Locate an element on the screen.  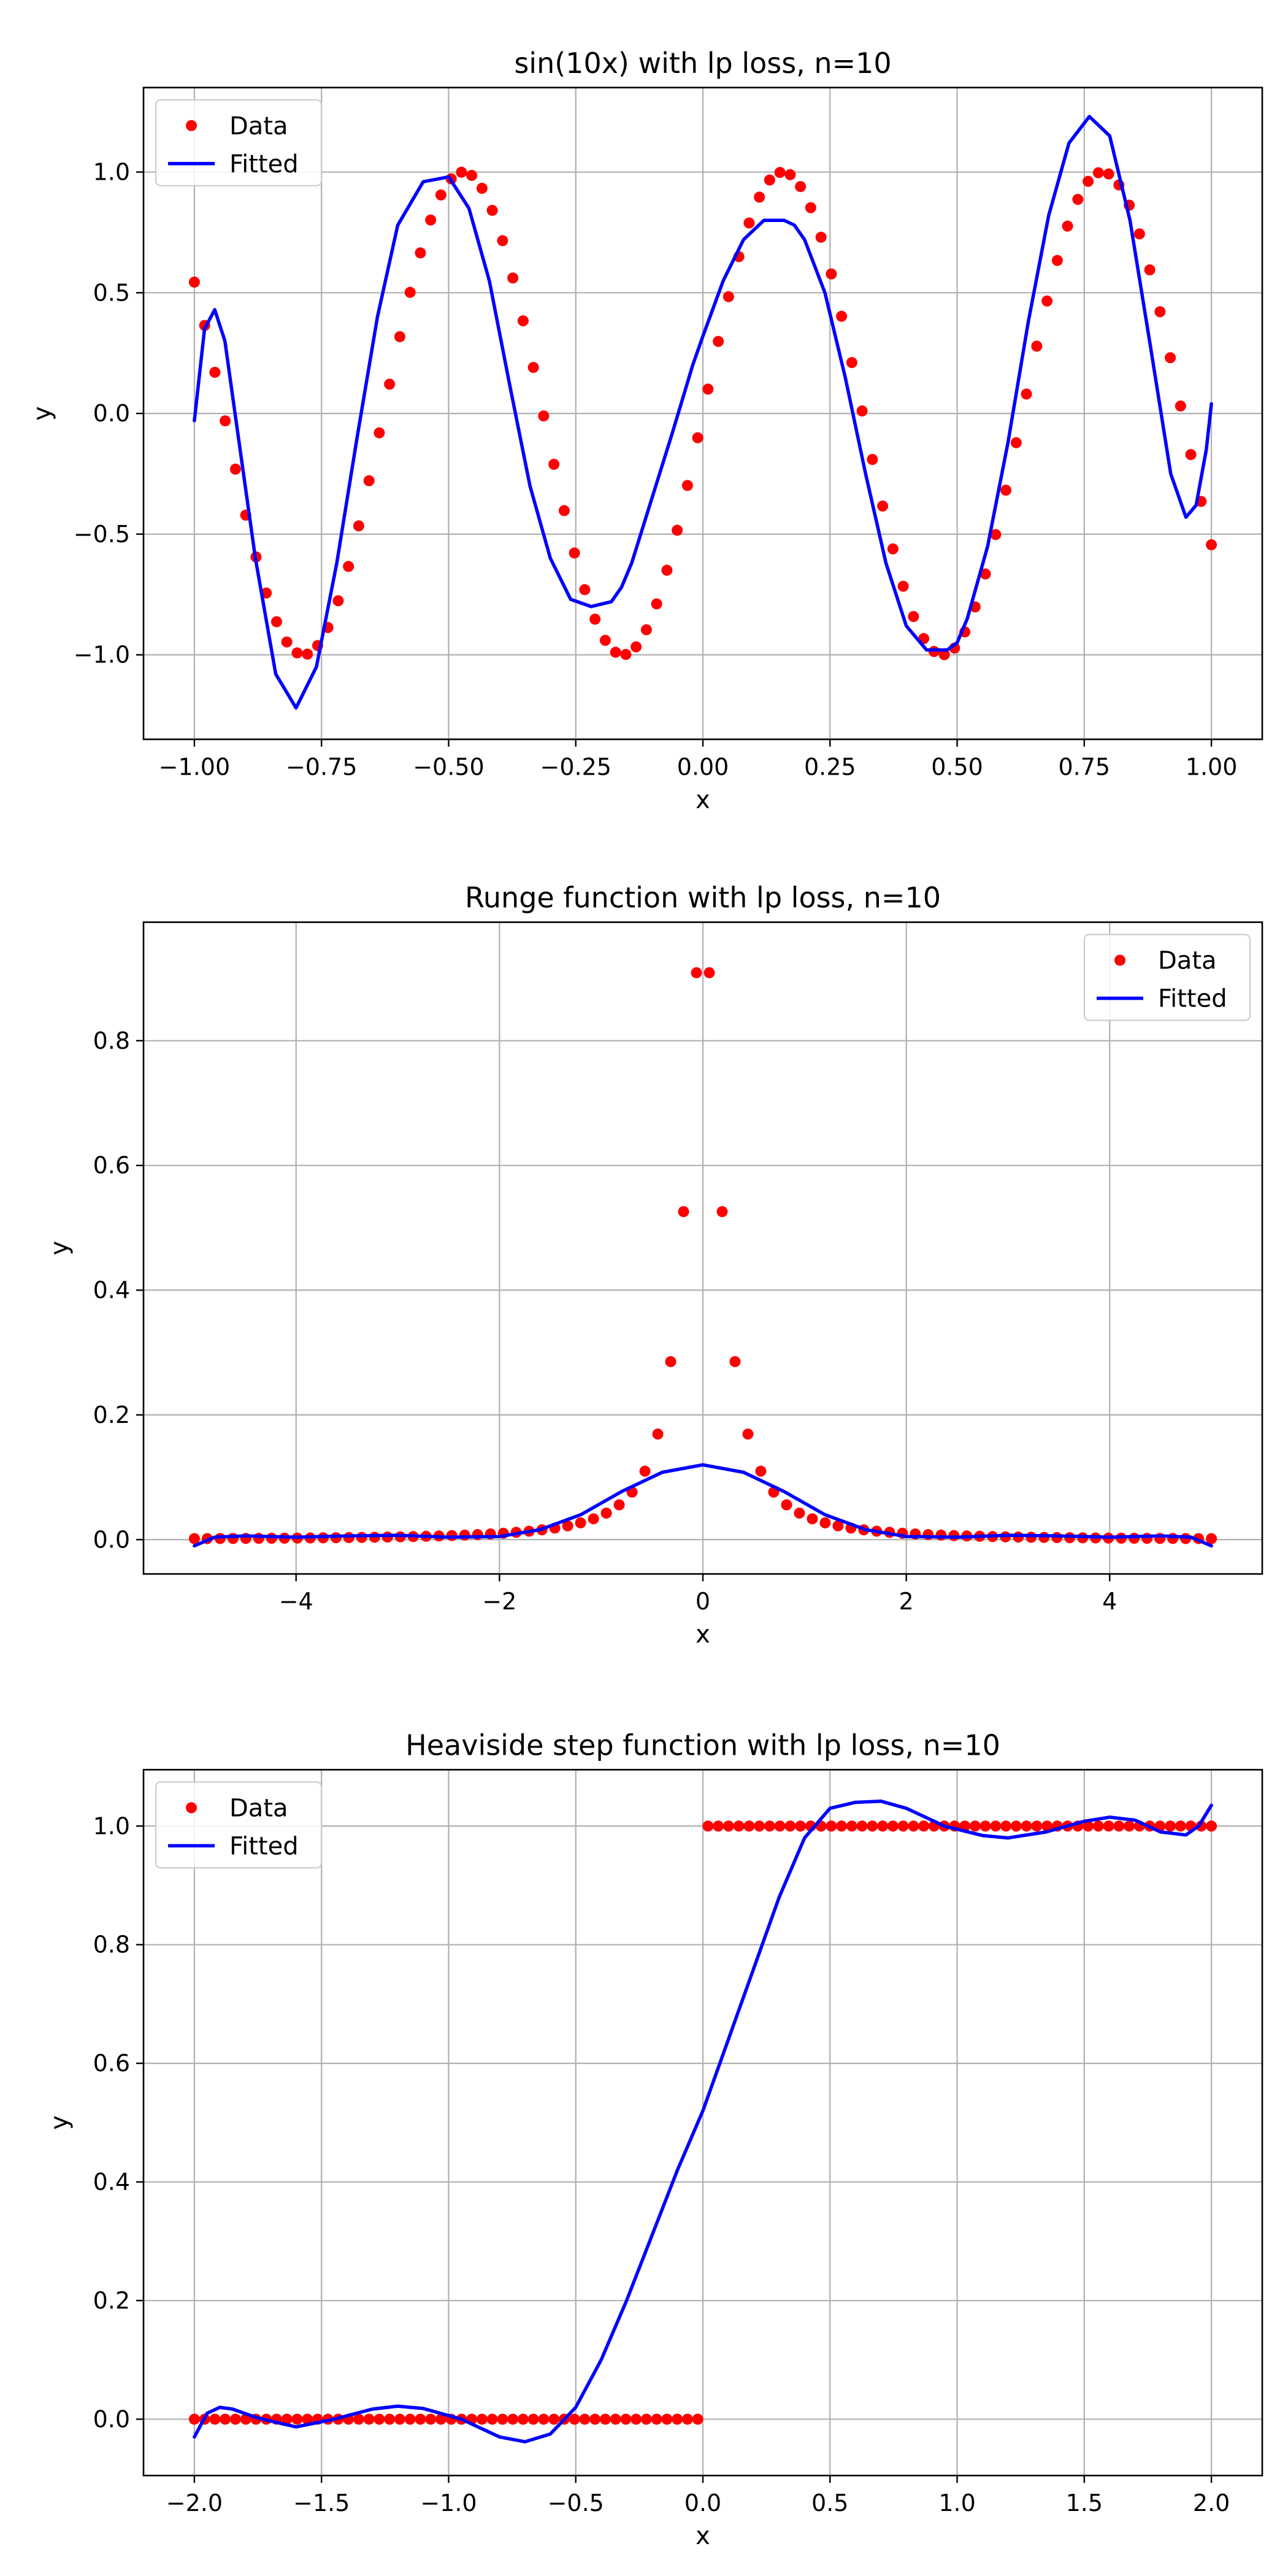
legend-marker-data is located at coordinates (191, 1808).